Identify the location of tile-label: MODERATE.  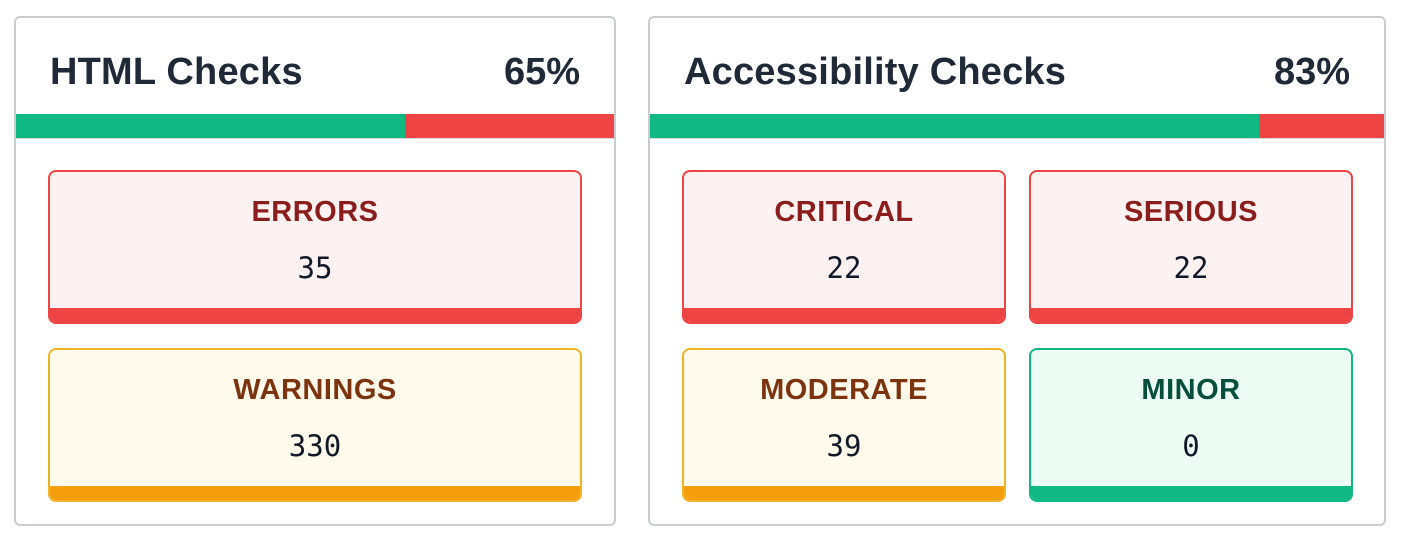
(844, 390).